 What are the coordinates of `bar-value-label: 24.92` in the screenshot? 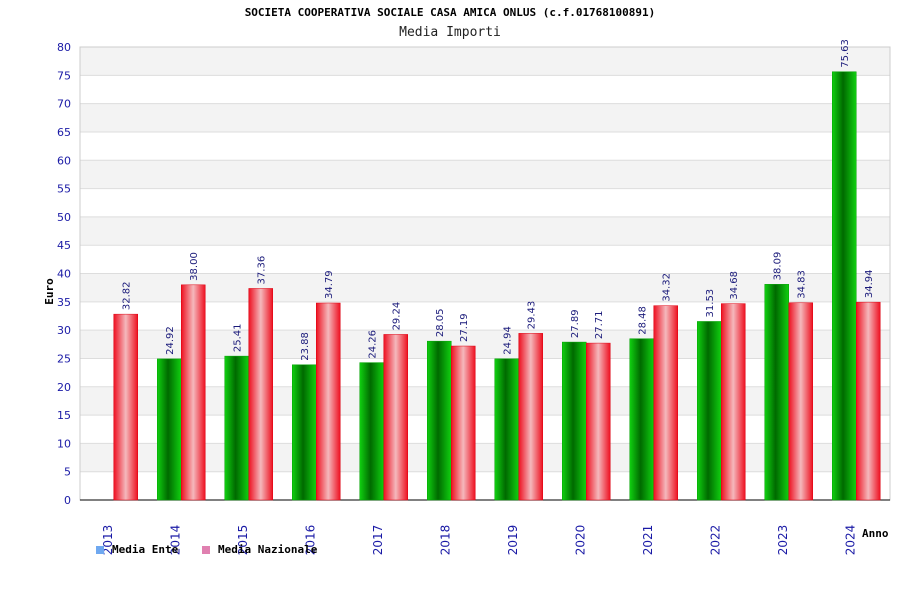 It's located at (170, 340).